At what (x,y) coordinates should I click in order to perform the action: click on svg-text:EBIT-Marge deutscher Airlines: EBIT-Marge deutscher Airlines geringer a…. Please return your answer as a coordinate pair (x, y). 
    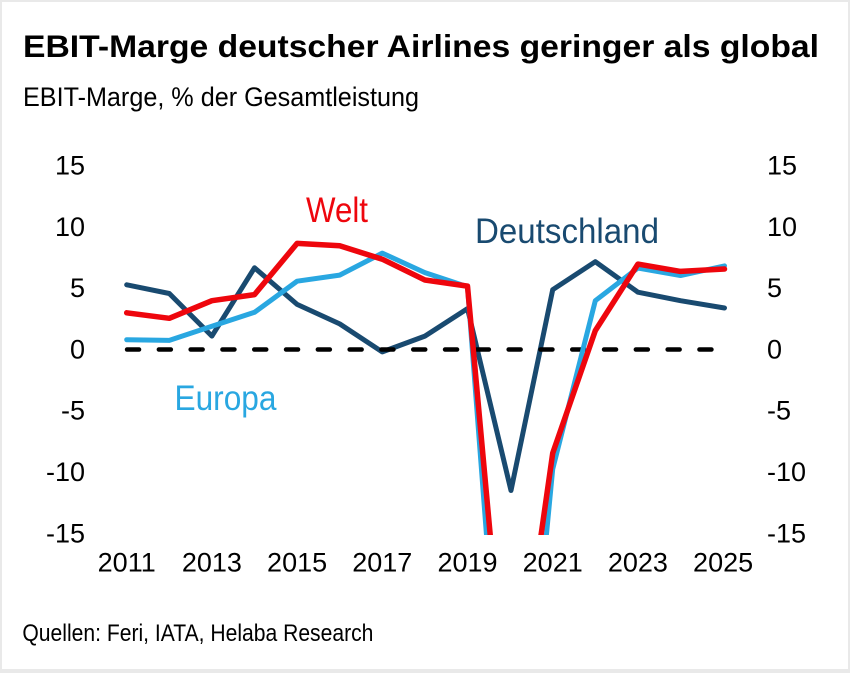
    Looking at the image, I should click on (421, 46).